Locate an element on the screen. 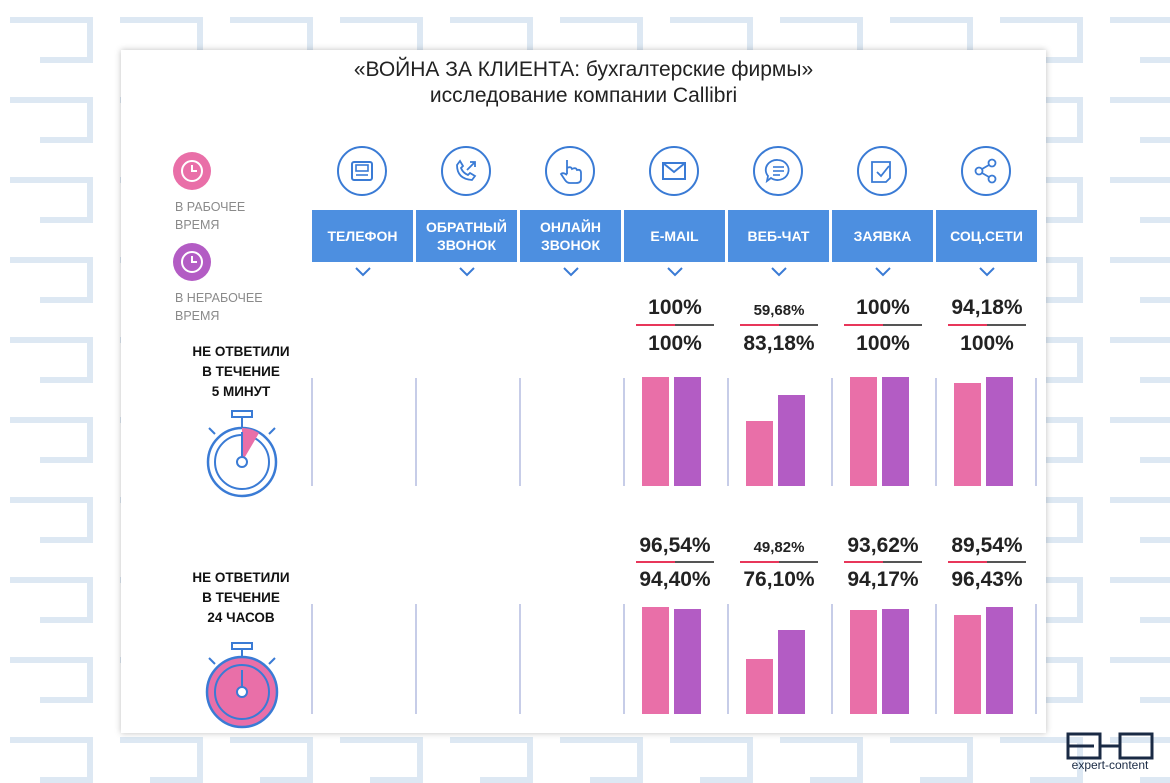 This screenshot has height=783, width=1170. section-label-line1: НЕ ОТВЕТИЛИ is located at coordinates (241, 577).